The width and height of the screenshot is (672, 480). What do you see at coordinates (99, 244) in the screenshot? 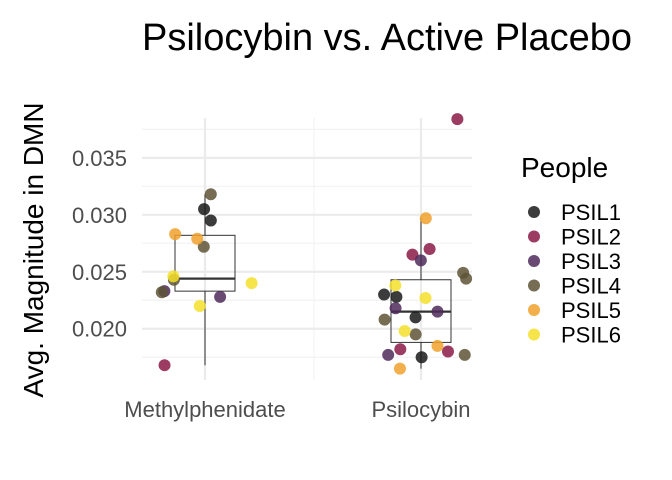
I see `y-tick-labels: 0.020 0.025 0.030 0.035` at bounding box center [99, 244].